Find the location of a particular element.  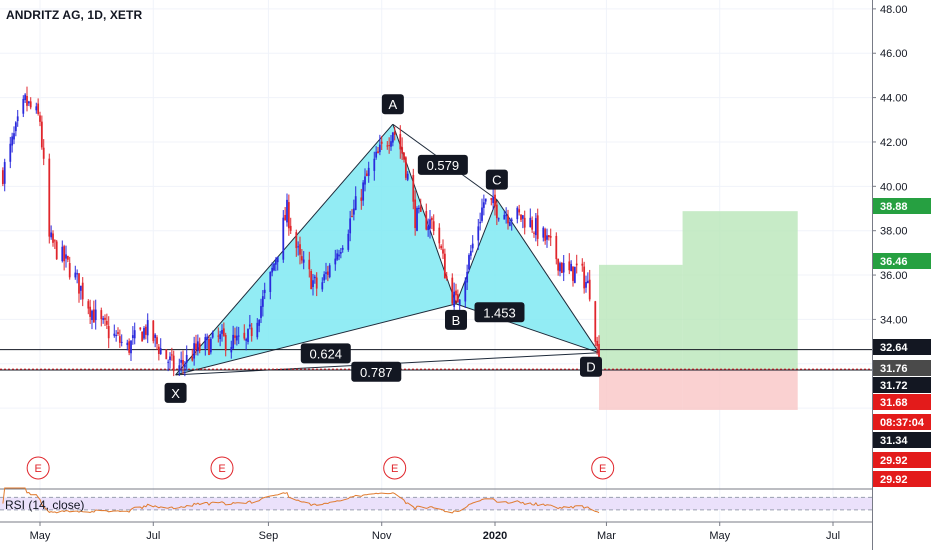

price-tick-label: 48.00 is located at coordinates (894, 10).